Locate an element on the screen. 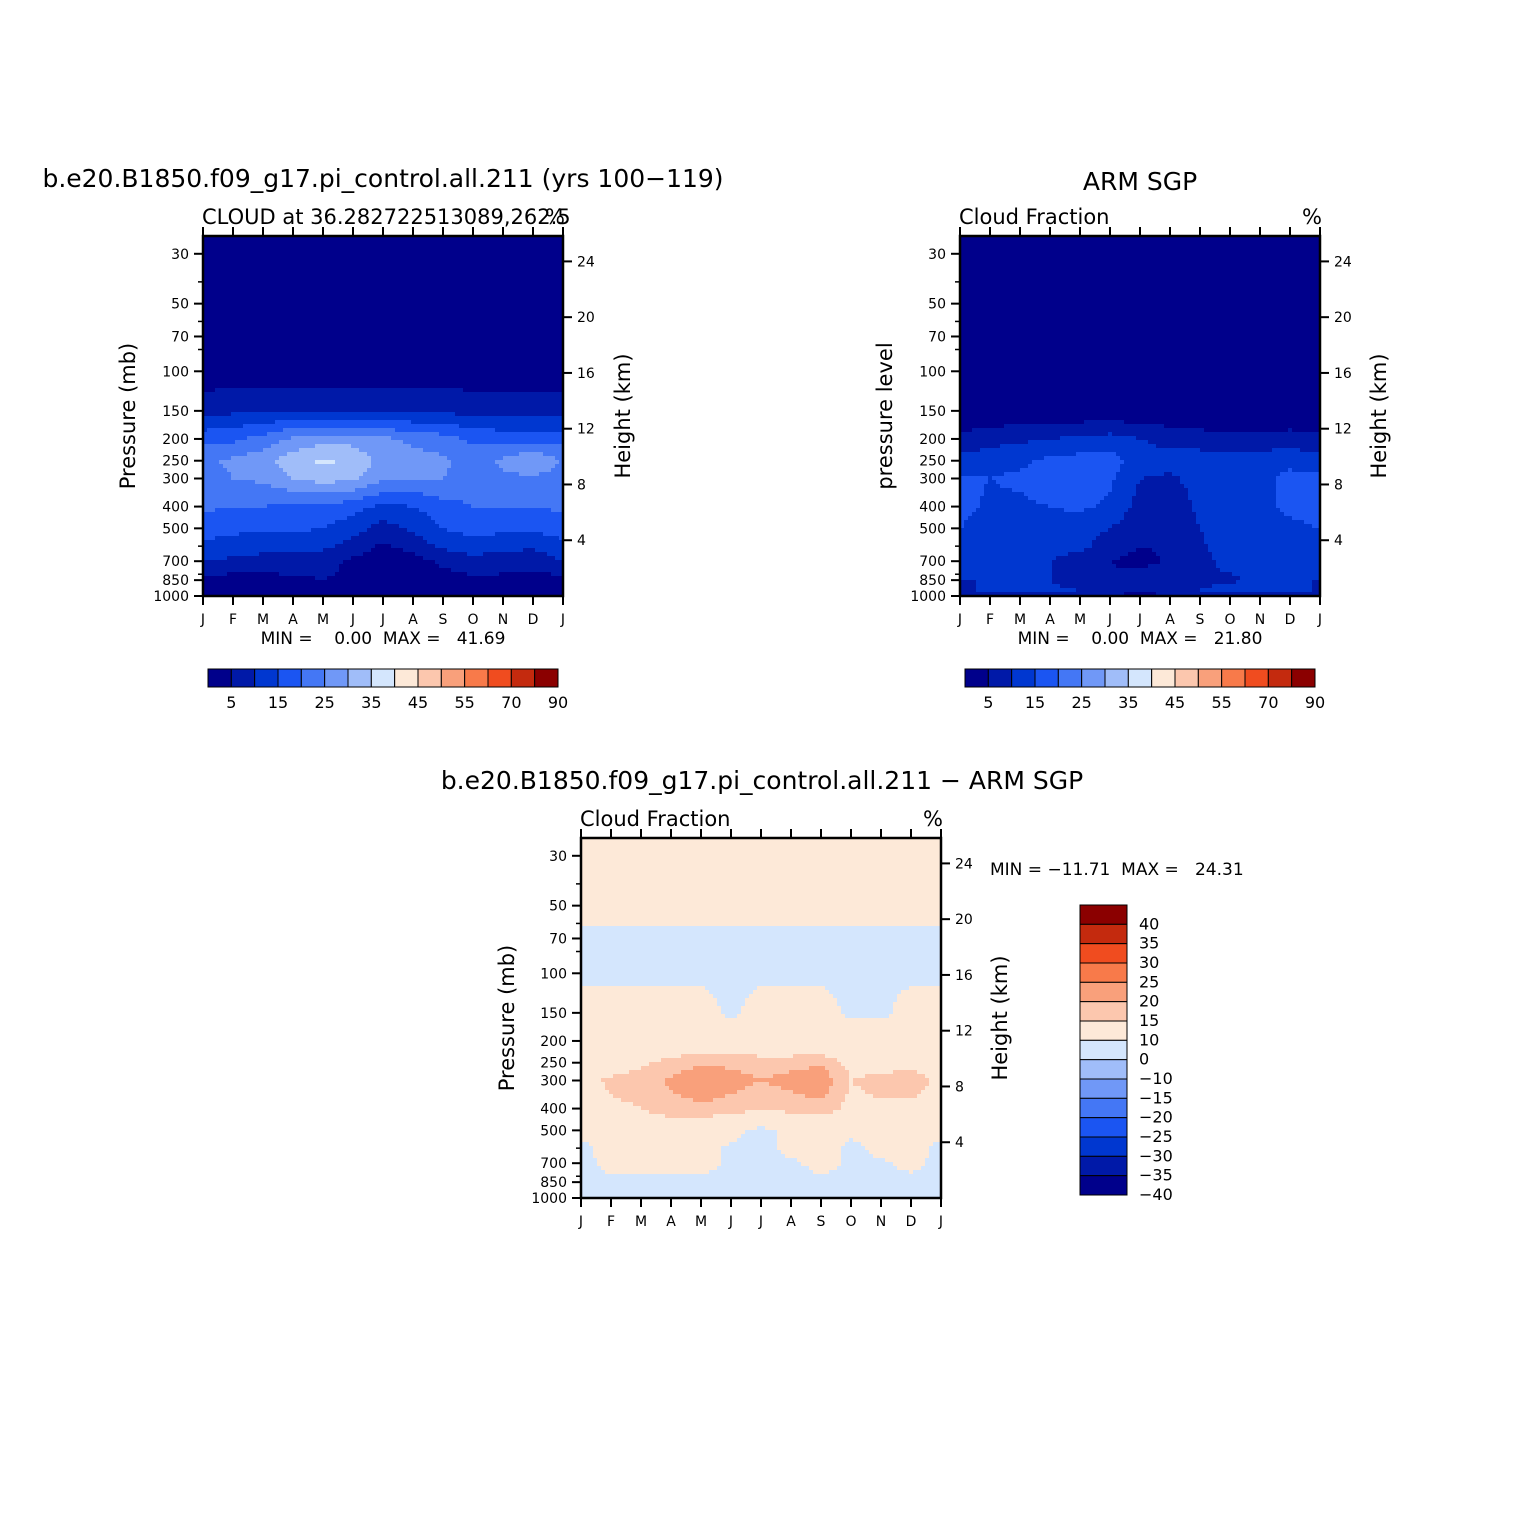 The height and width of the screenshot is (1524, 1524). x-tick-label: N is located at coordinates (503, 620).